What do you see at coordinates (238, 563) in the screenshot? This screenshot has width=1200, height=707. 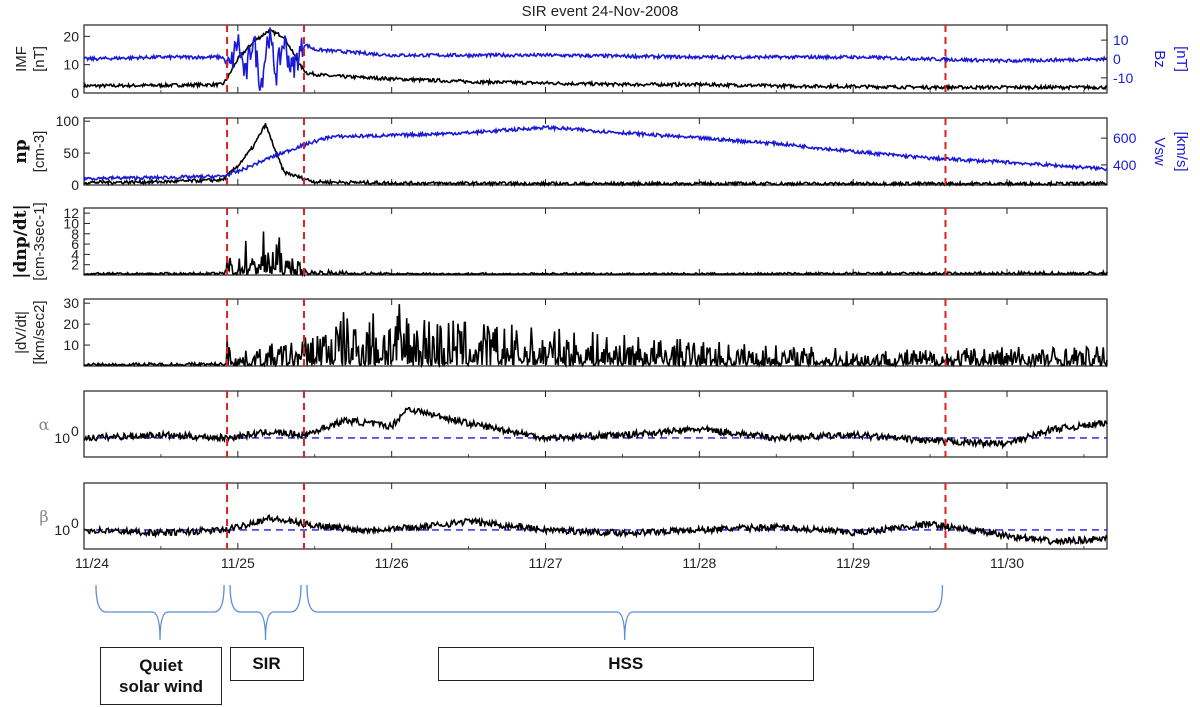 I see `x-tick-label: 11/25` at bounding box center [238, 563].